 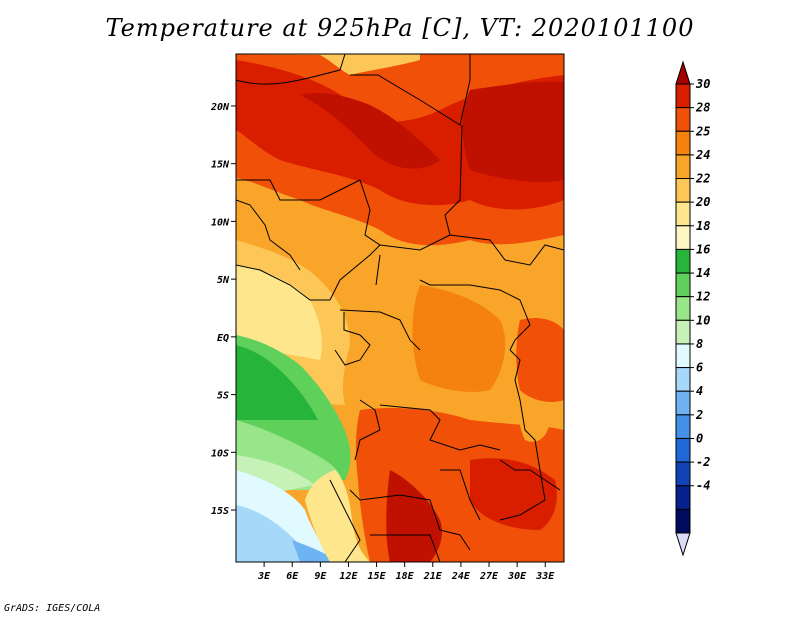 I want to click on colorbar-label: 14, so click(x=703, y=273).